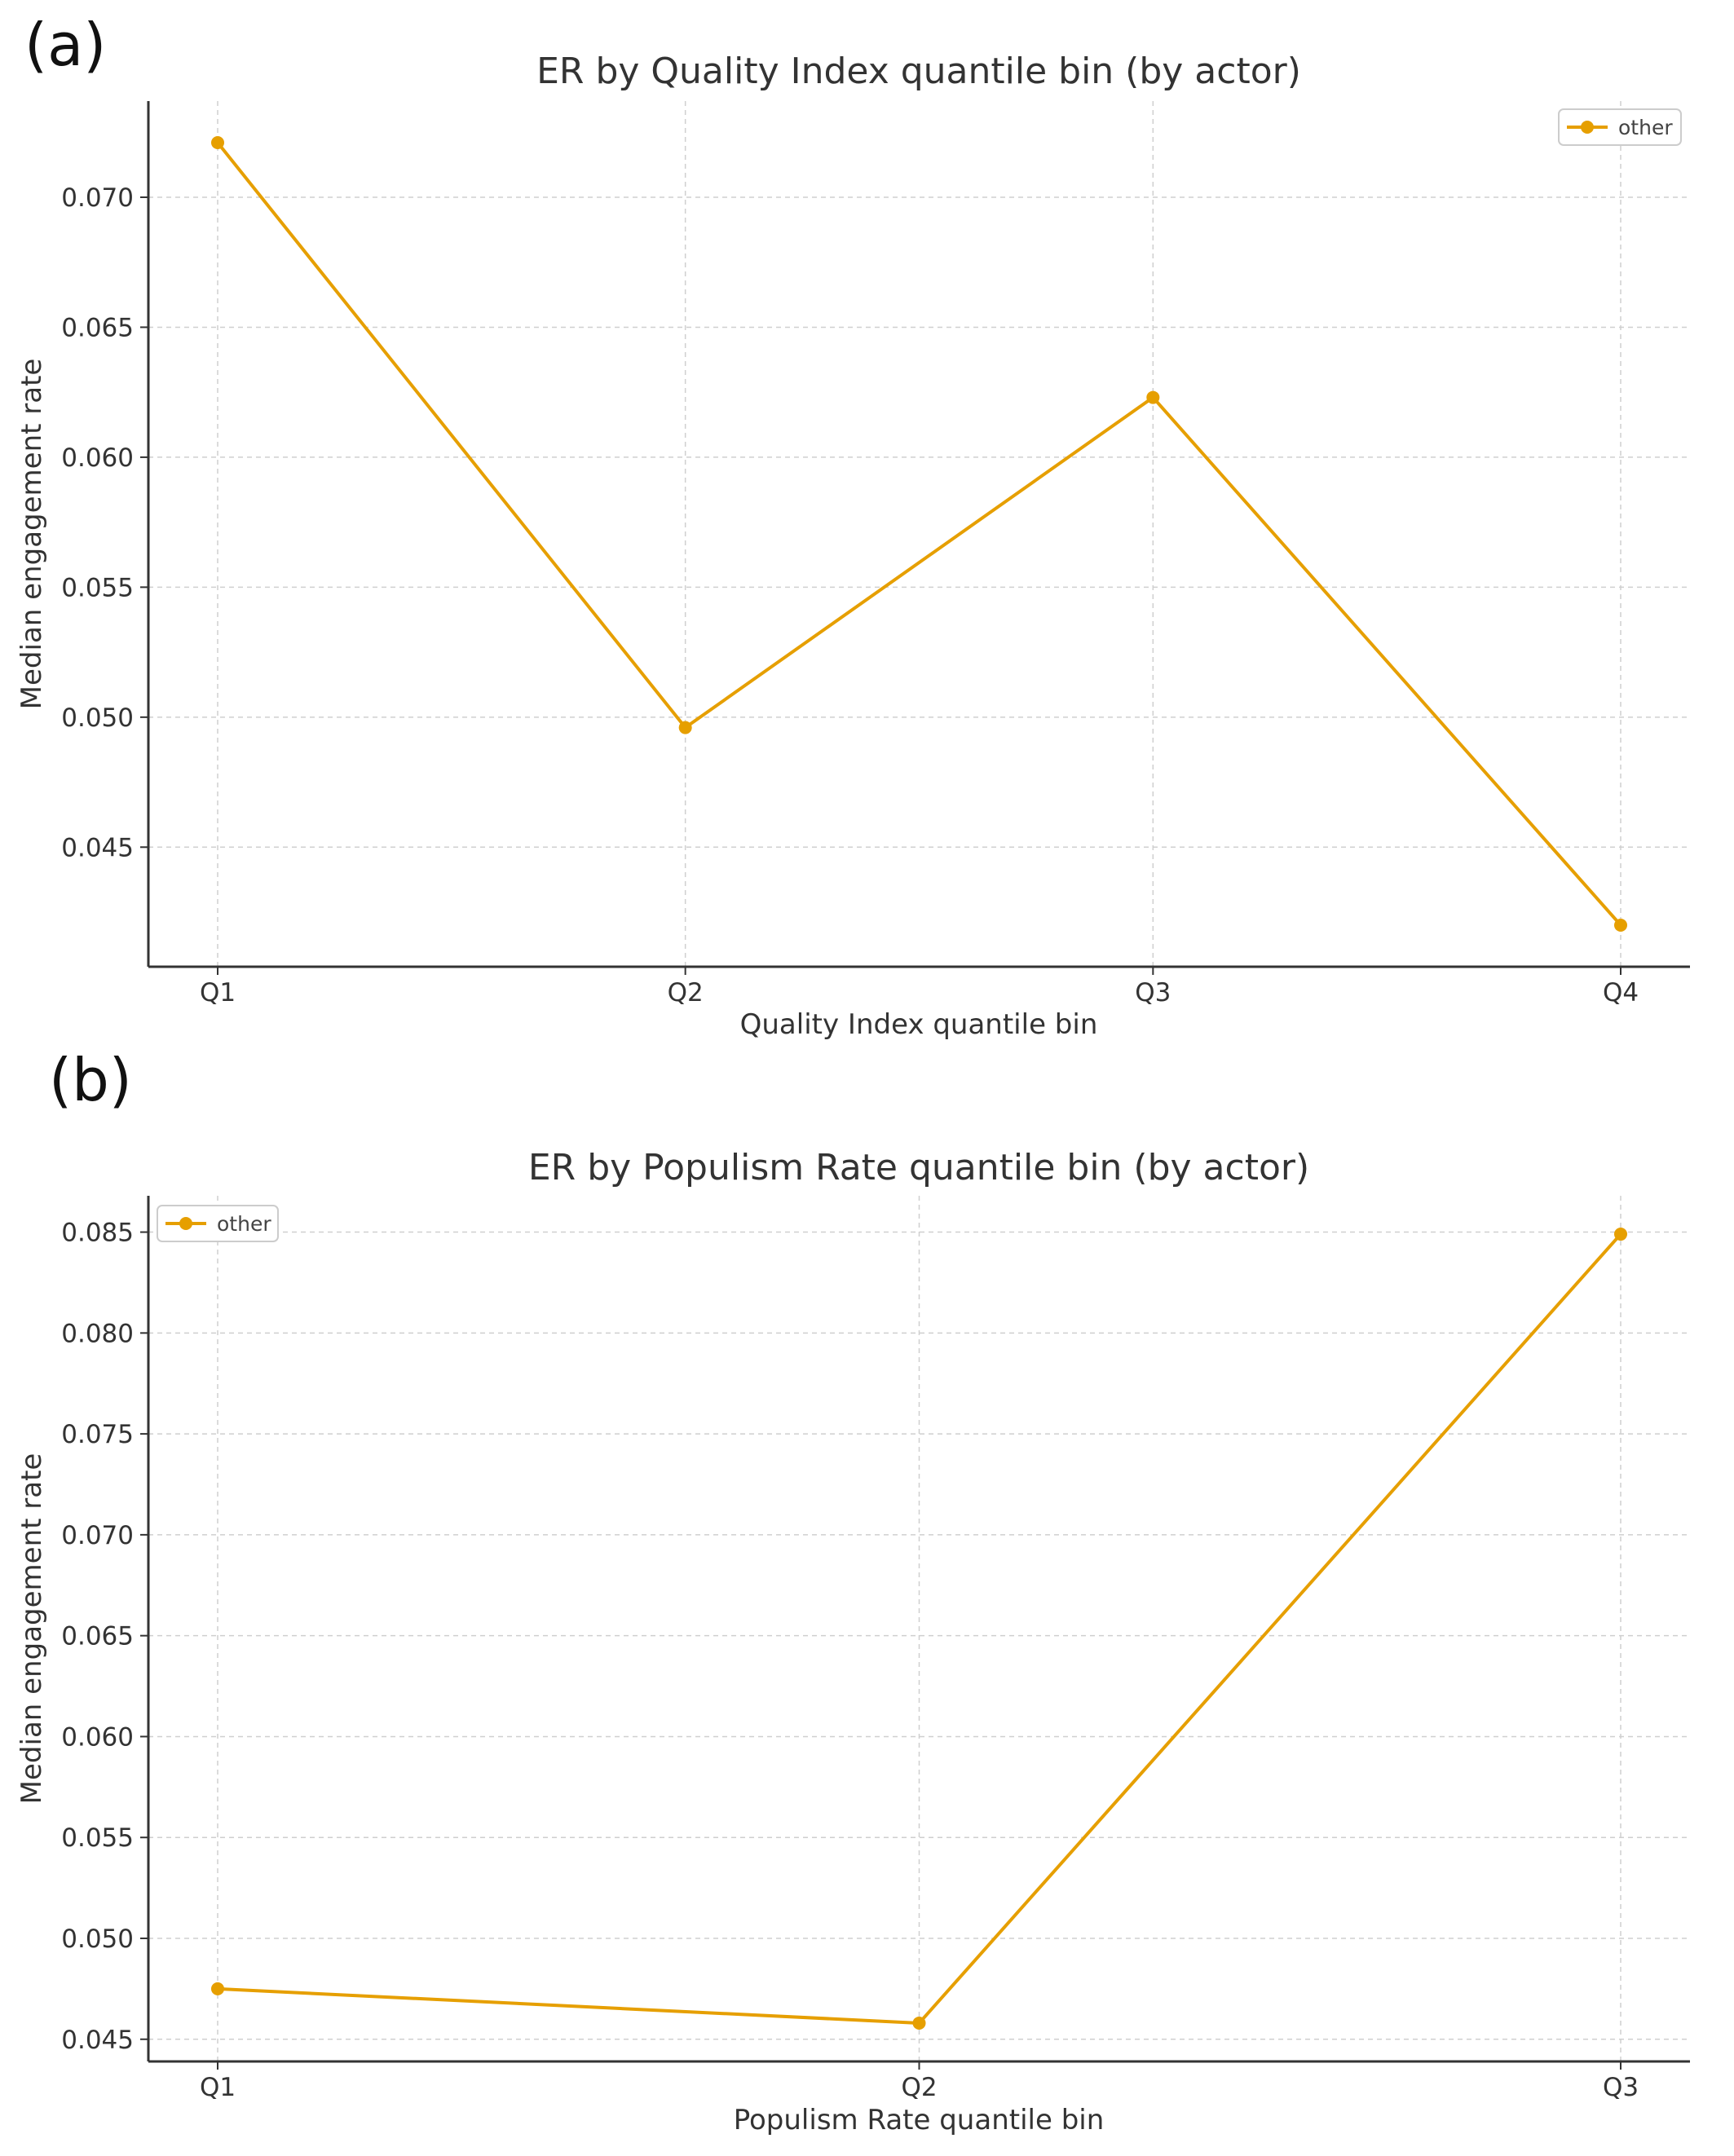 This screenshot has height=2156, width=1734. Describe the element at coordinates (919, 987) in the screenshot. I see `chart-a-x-ticks: Q1 Q2 Q3 Q4` at that location.